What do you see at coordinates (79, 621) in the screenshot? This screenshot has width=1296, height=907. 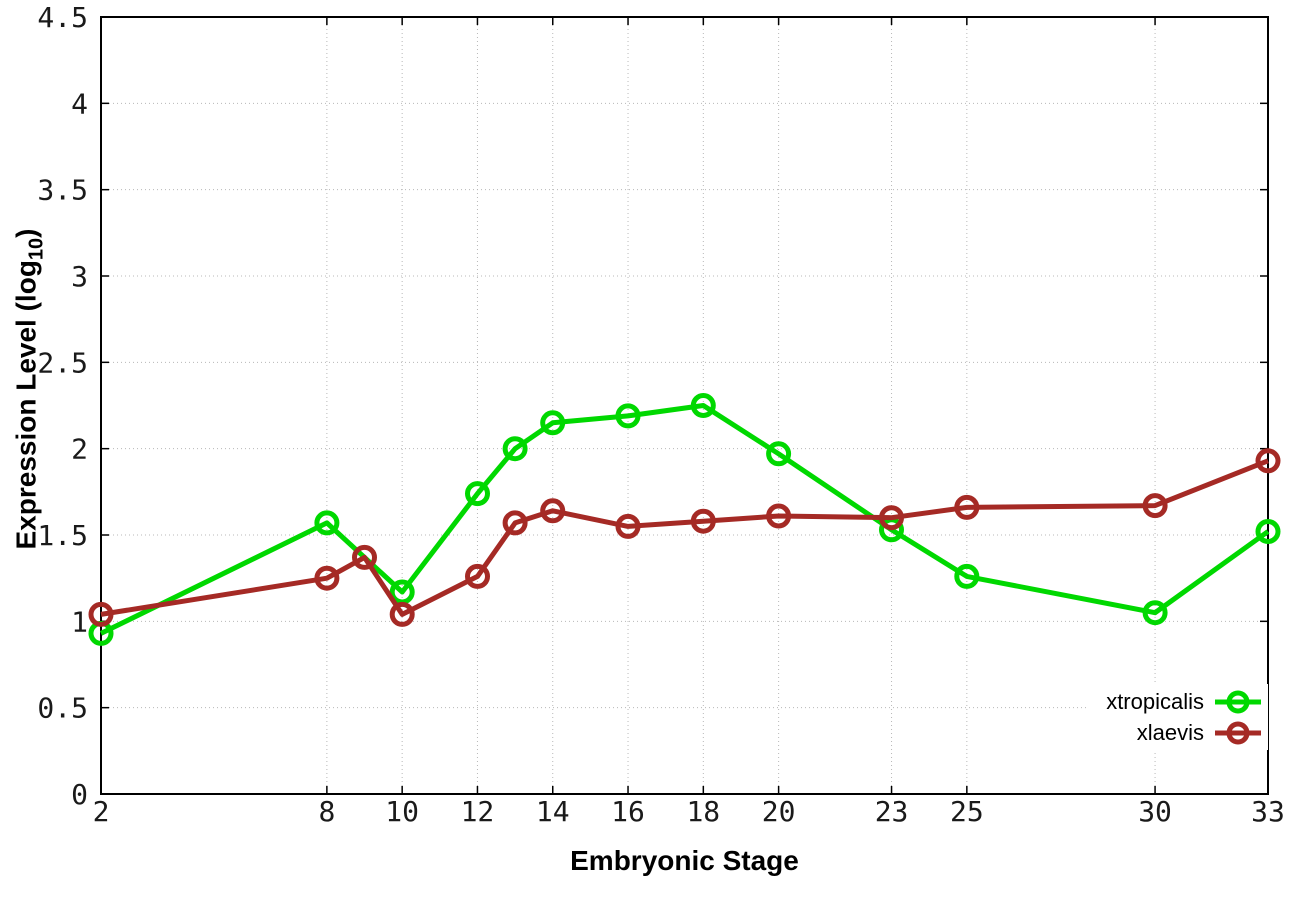 I see `svg-text: 1` at bounding box center [79, 621].